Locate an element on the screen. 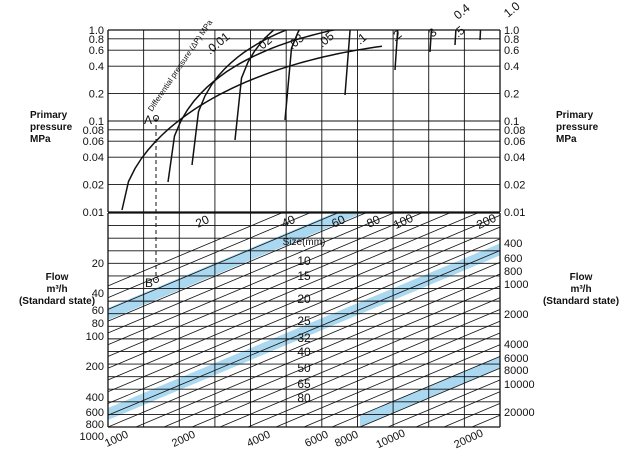 This screenshot has width=634, height=472. size-scale-title: Size(mm) is located at coordinates (304, 242).